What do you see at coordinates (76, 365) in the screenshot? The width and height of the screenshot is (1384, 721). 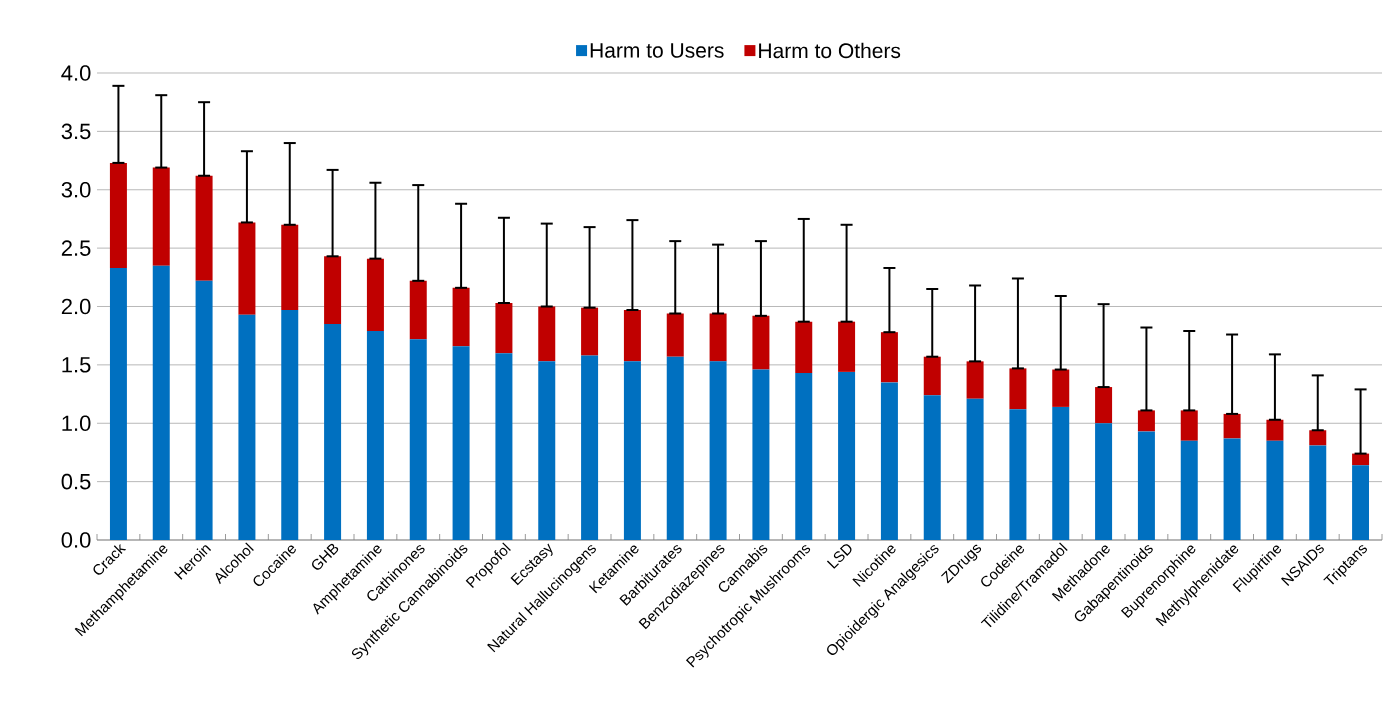 I see `y-tick-label: 1.5` at bounding box center [76, 365].